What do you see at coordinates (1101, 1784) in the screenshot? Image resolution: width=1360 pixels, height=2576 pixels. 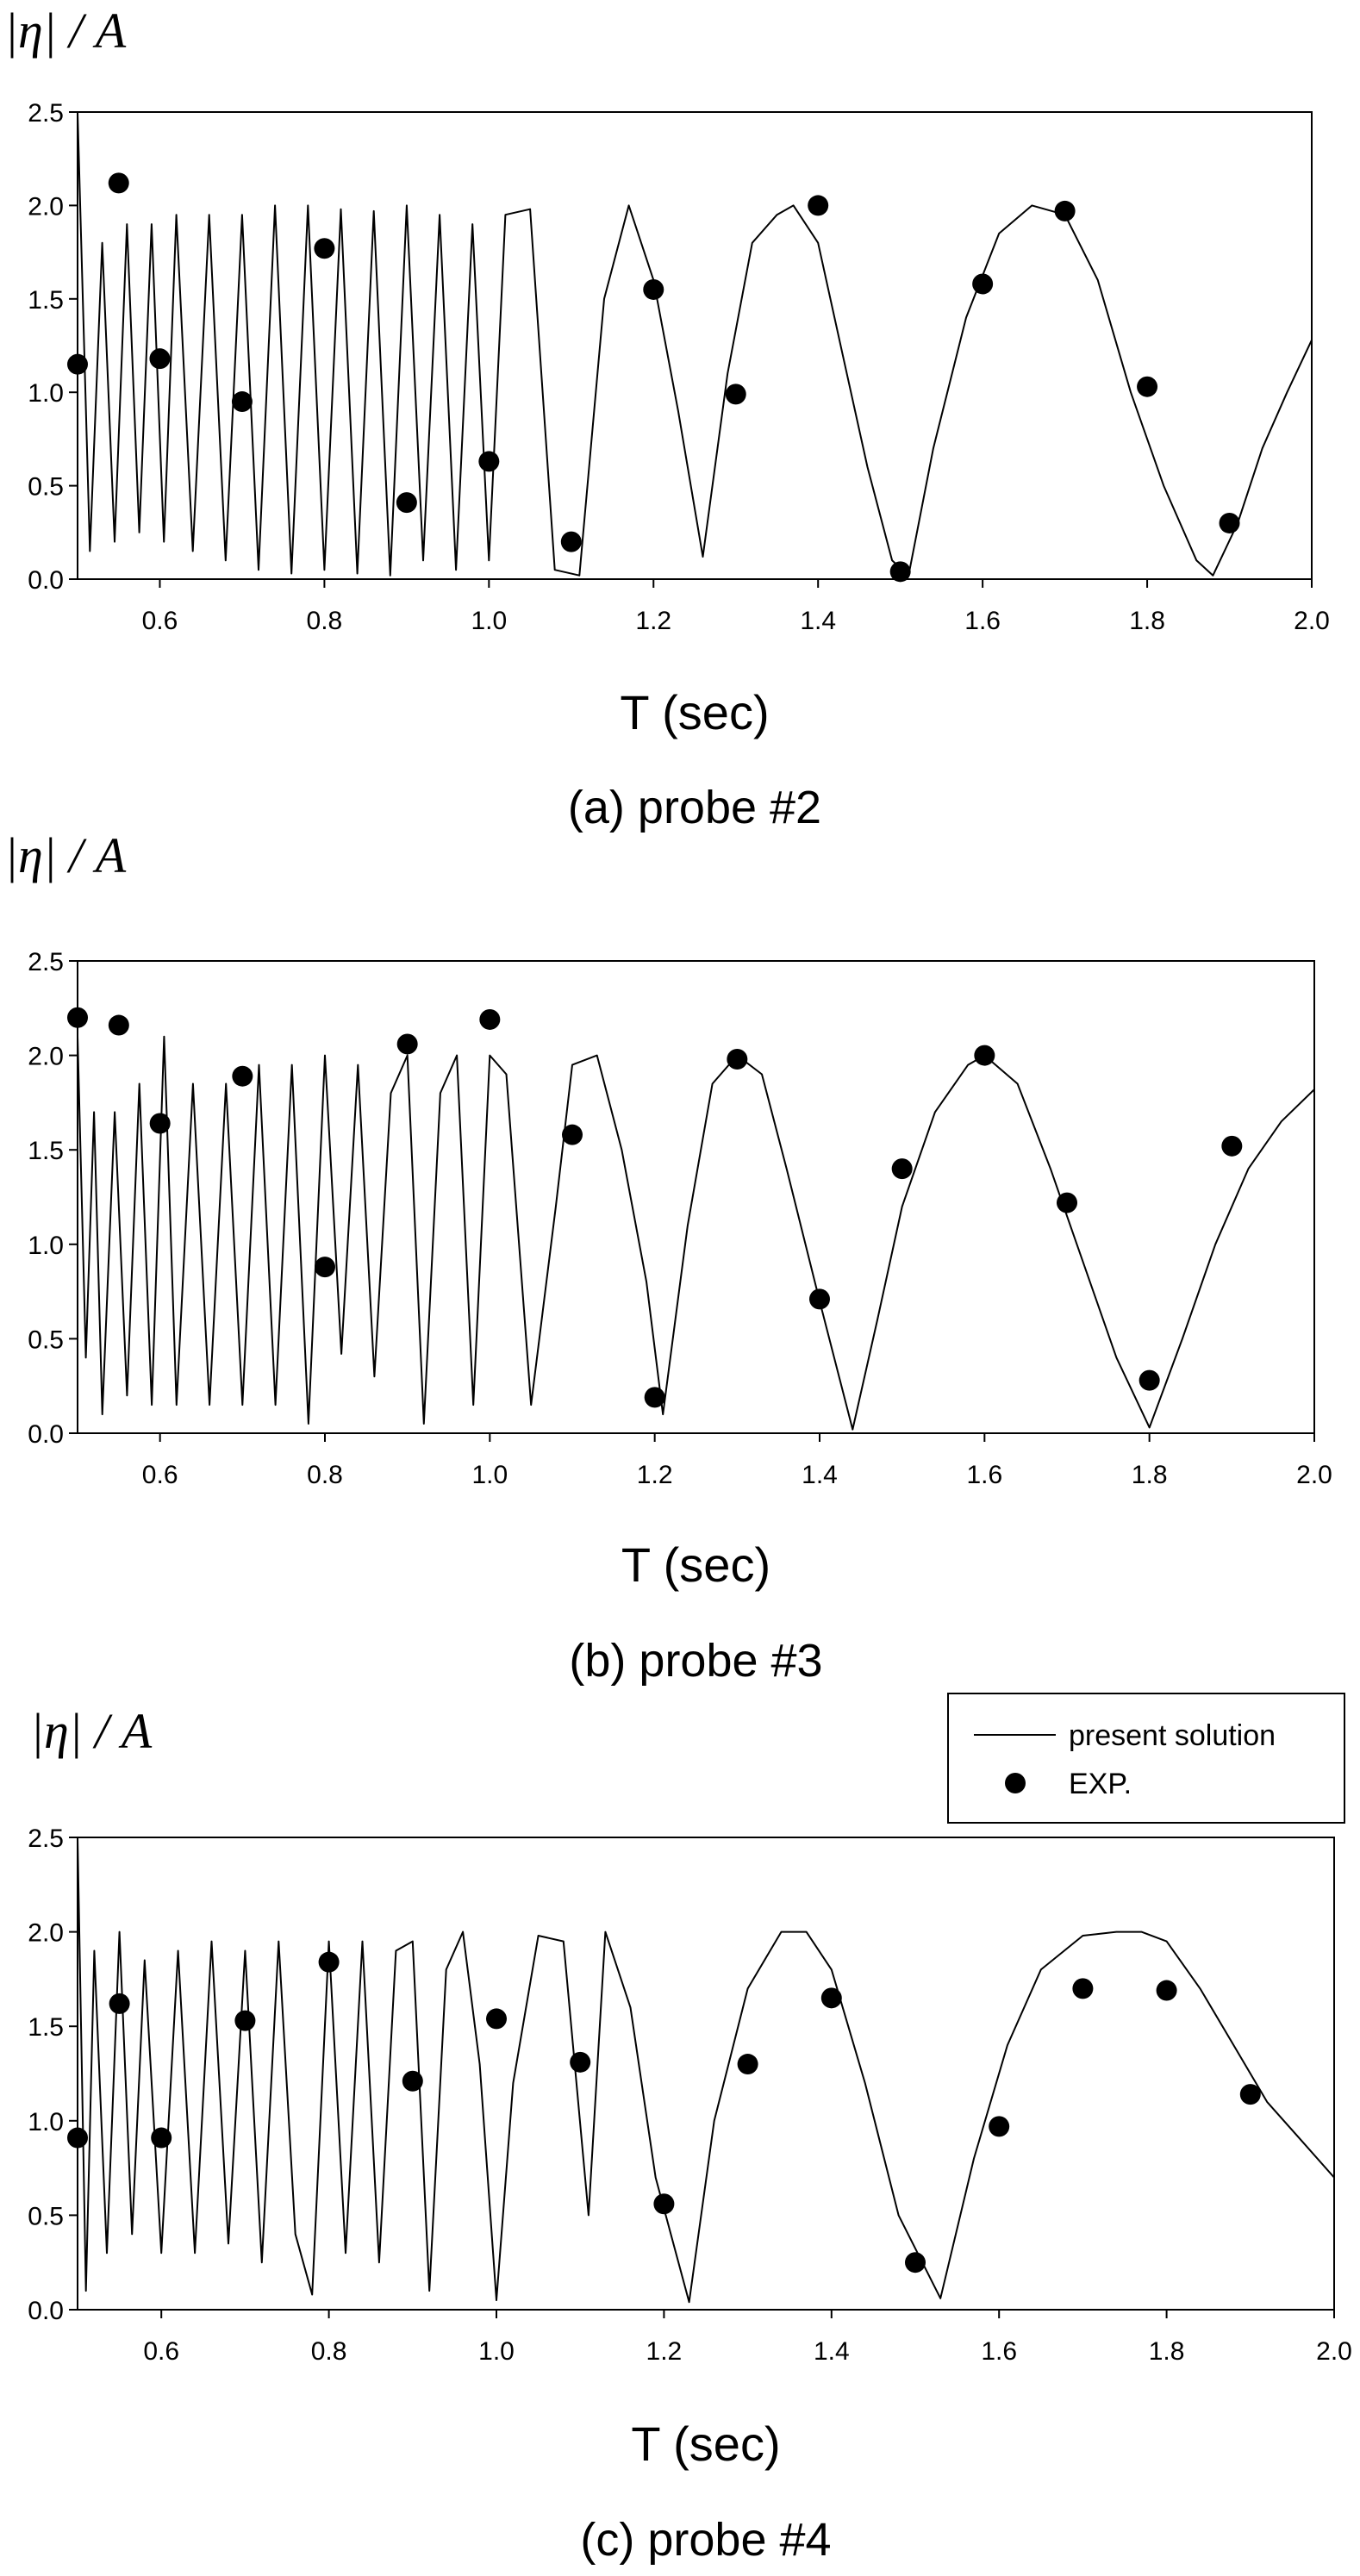 I see `legend-label-points: EXP.` at bounding box center [1101, 1784].